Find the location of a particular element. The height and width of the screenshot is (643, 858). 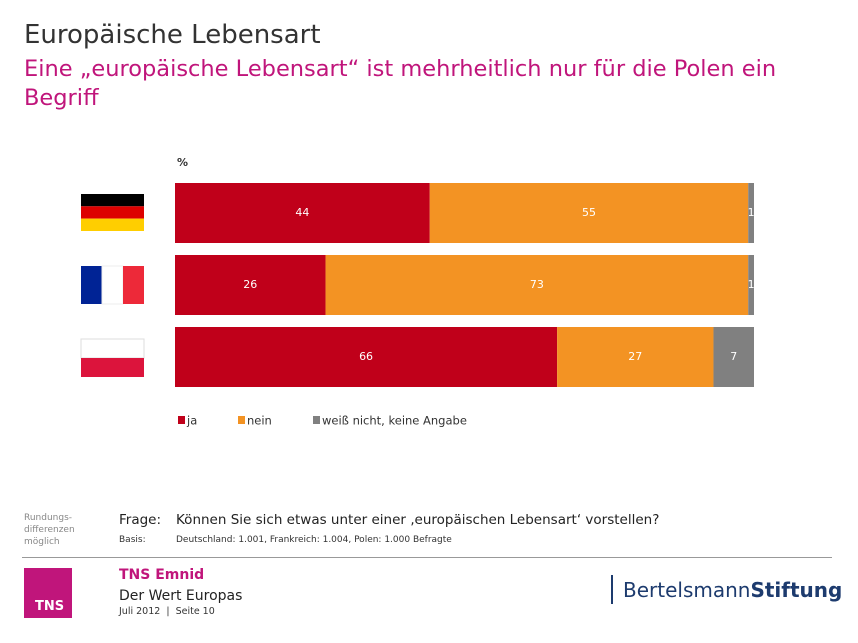

question-label: Frage: is located at coordinates (140, 520).